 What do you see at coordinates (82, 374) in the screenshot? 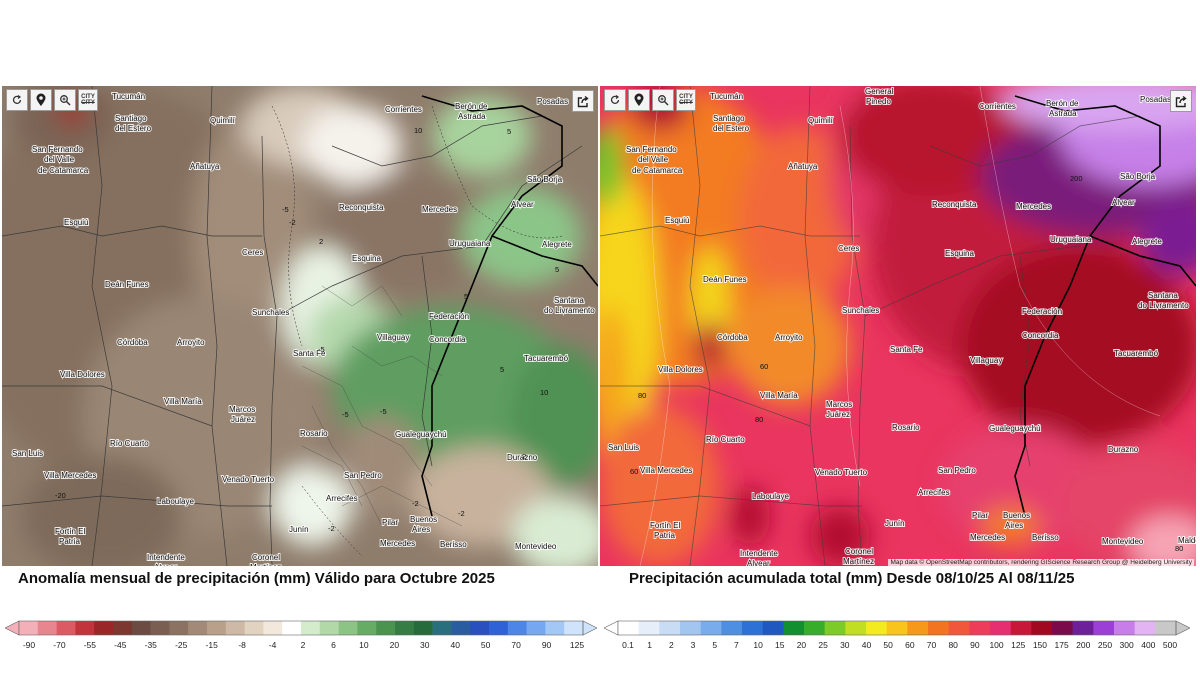
I see `city-label: Villa Dolores` at bounding box center [82, 374].